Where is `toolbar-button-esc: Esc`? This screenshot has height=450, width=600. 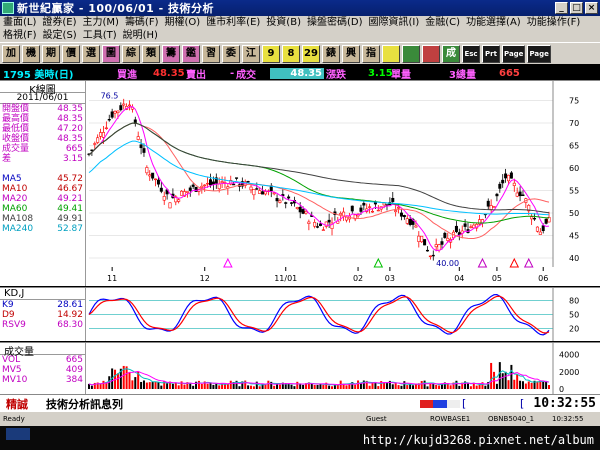
toolbar-button-esc: Esc is located at coordinates (471, 53).